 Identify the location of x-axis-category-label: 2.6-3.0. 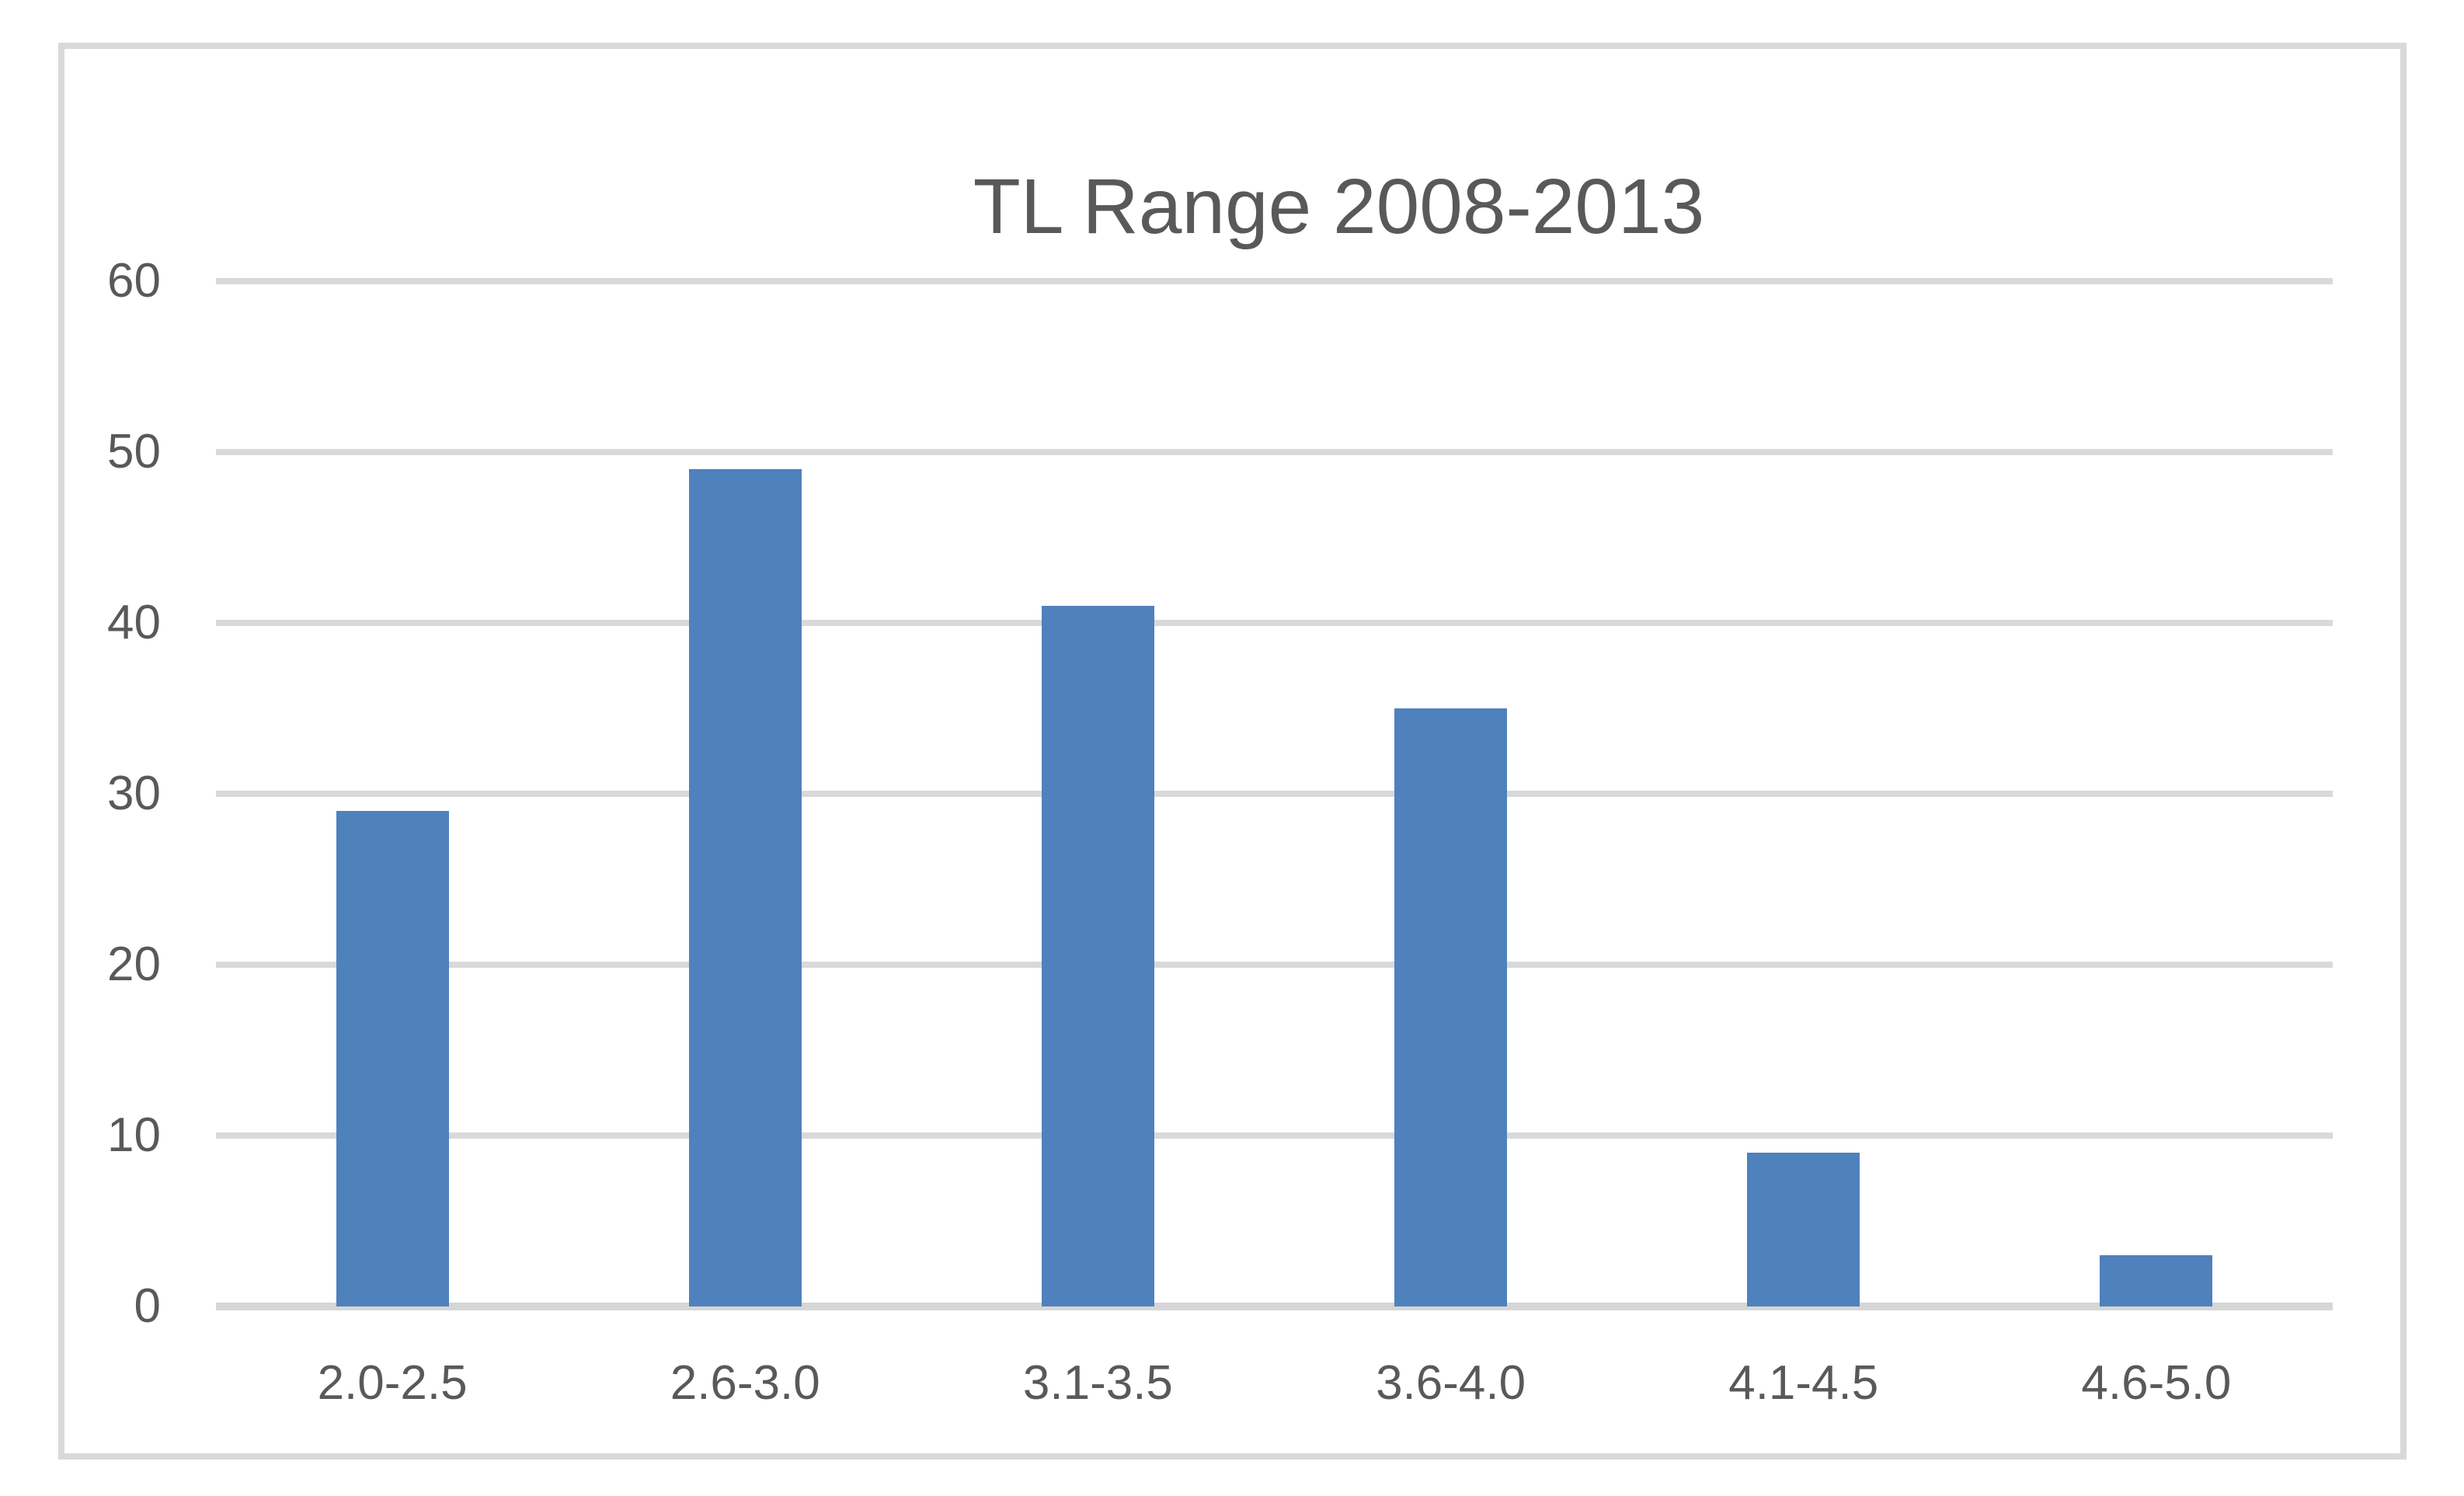
(745, 1383).